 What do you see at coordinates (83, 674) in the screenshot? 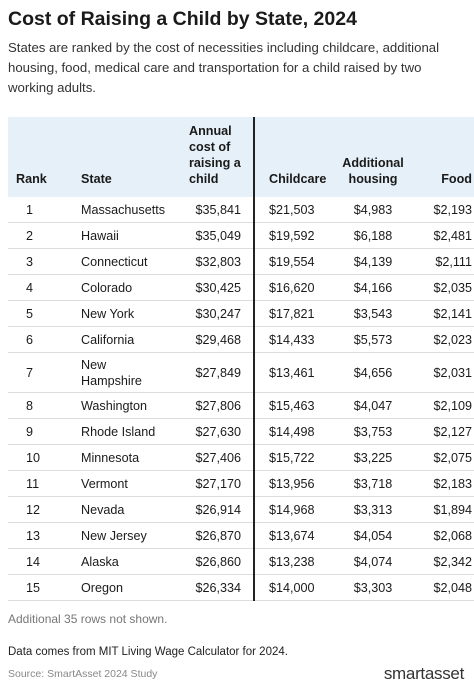
I see `source: Source: SmartAsset 2024 Study` at bounding box center [83, 674].